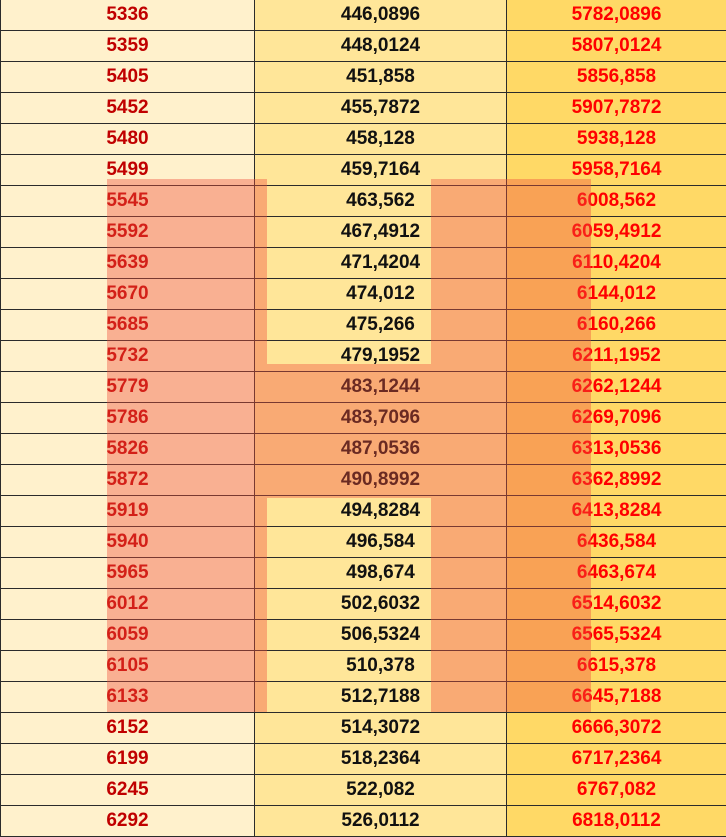  Describe the element at coordinates (616, 139) in the screenshot. I see `total-cell: 5938,128` at that location.